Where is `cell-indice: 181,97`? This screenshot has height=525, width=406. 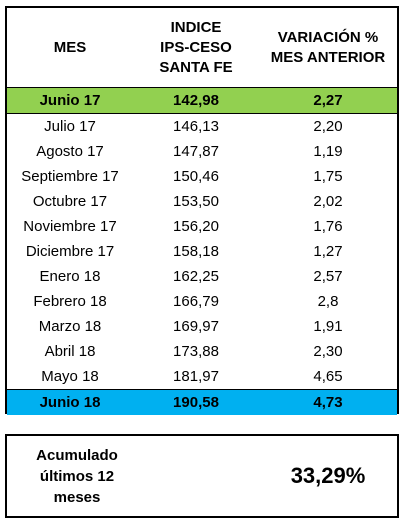 cell-indice: 181,97 is located at coordinates (196, 376).